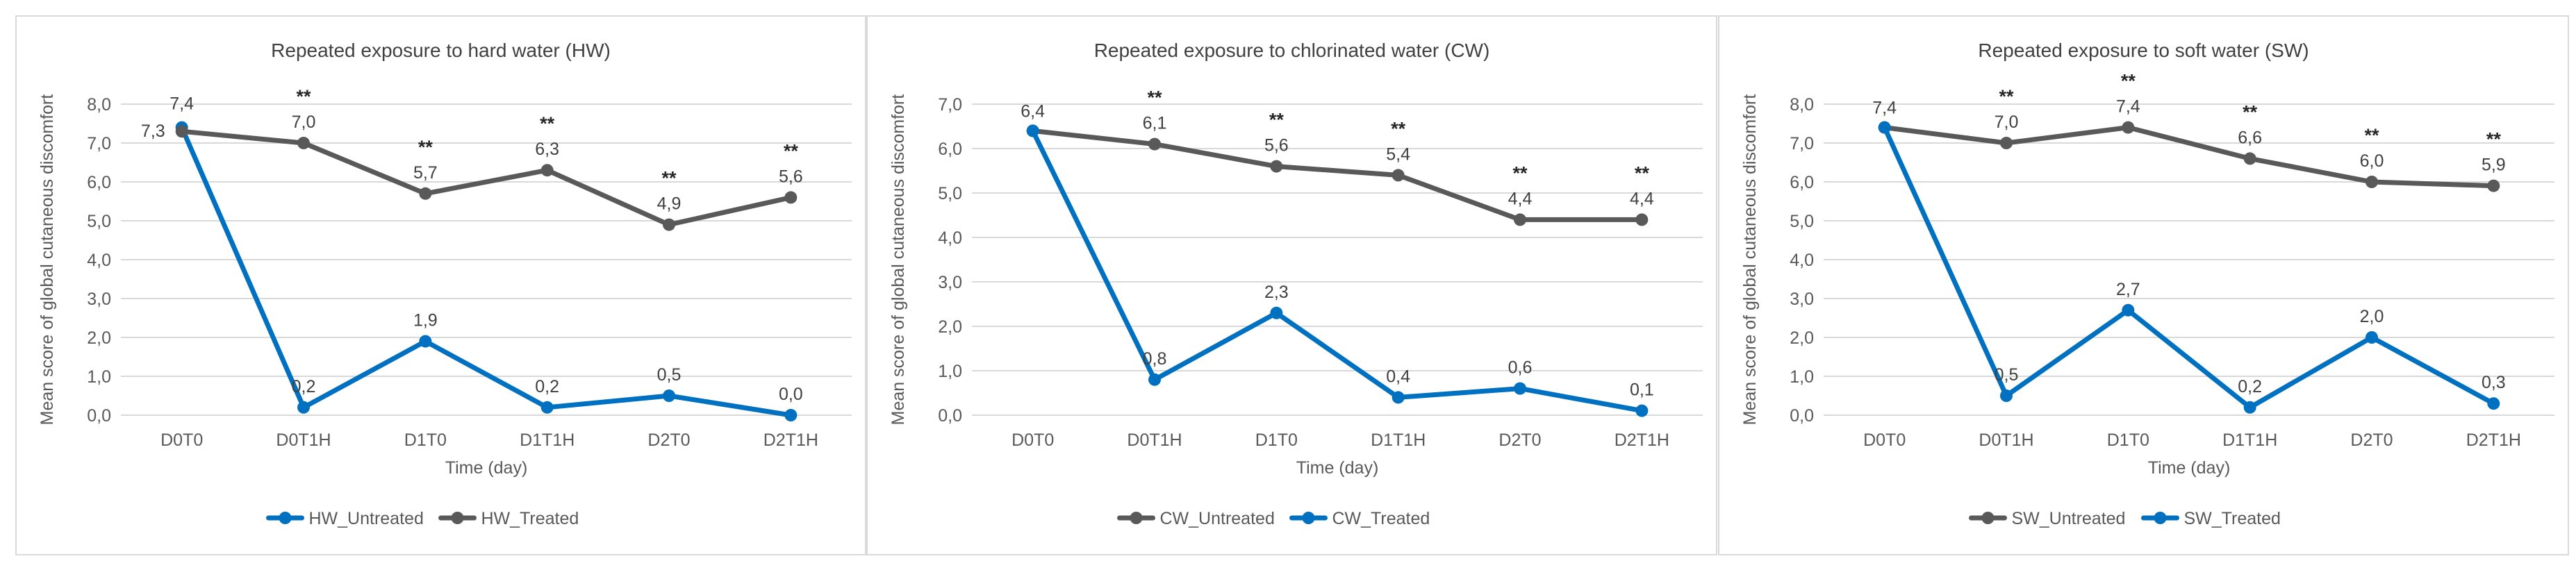  Describe the element at coordinates (1033, 111) in the screenshot. I see `data-label: 6,4` at that location.